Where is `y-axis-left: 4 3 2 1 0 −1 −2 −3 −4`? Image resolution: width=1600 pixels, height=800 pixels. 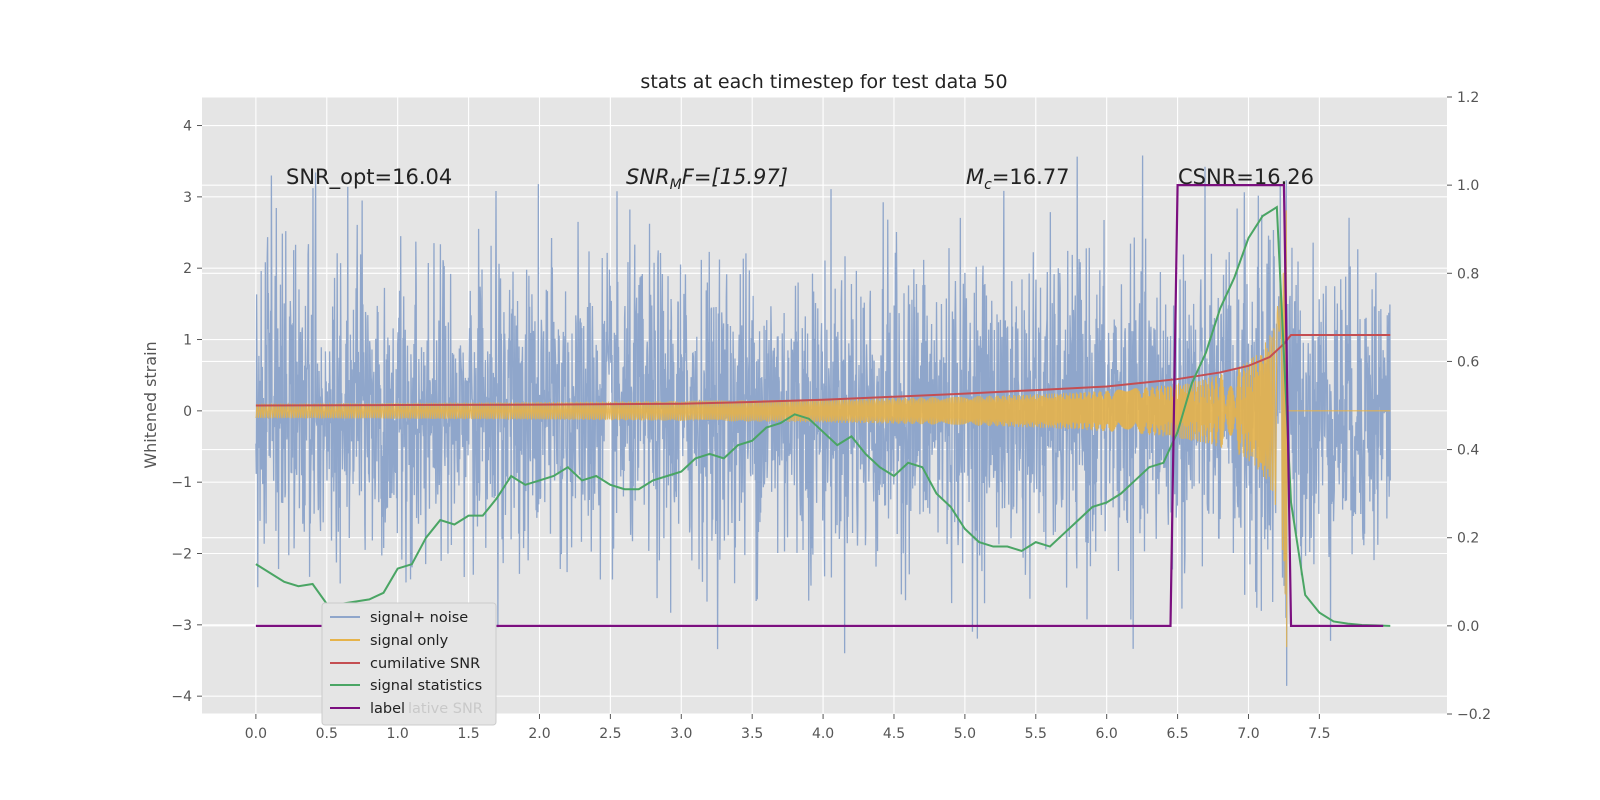
y-axis-left: 4 3 2 1 0 −1 −2 −3 −4 is located at coordinates (186, 412).